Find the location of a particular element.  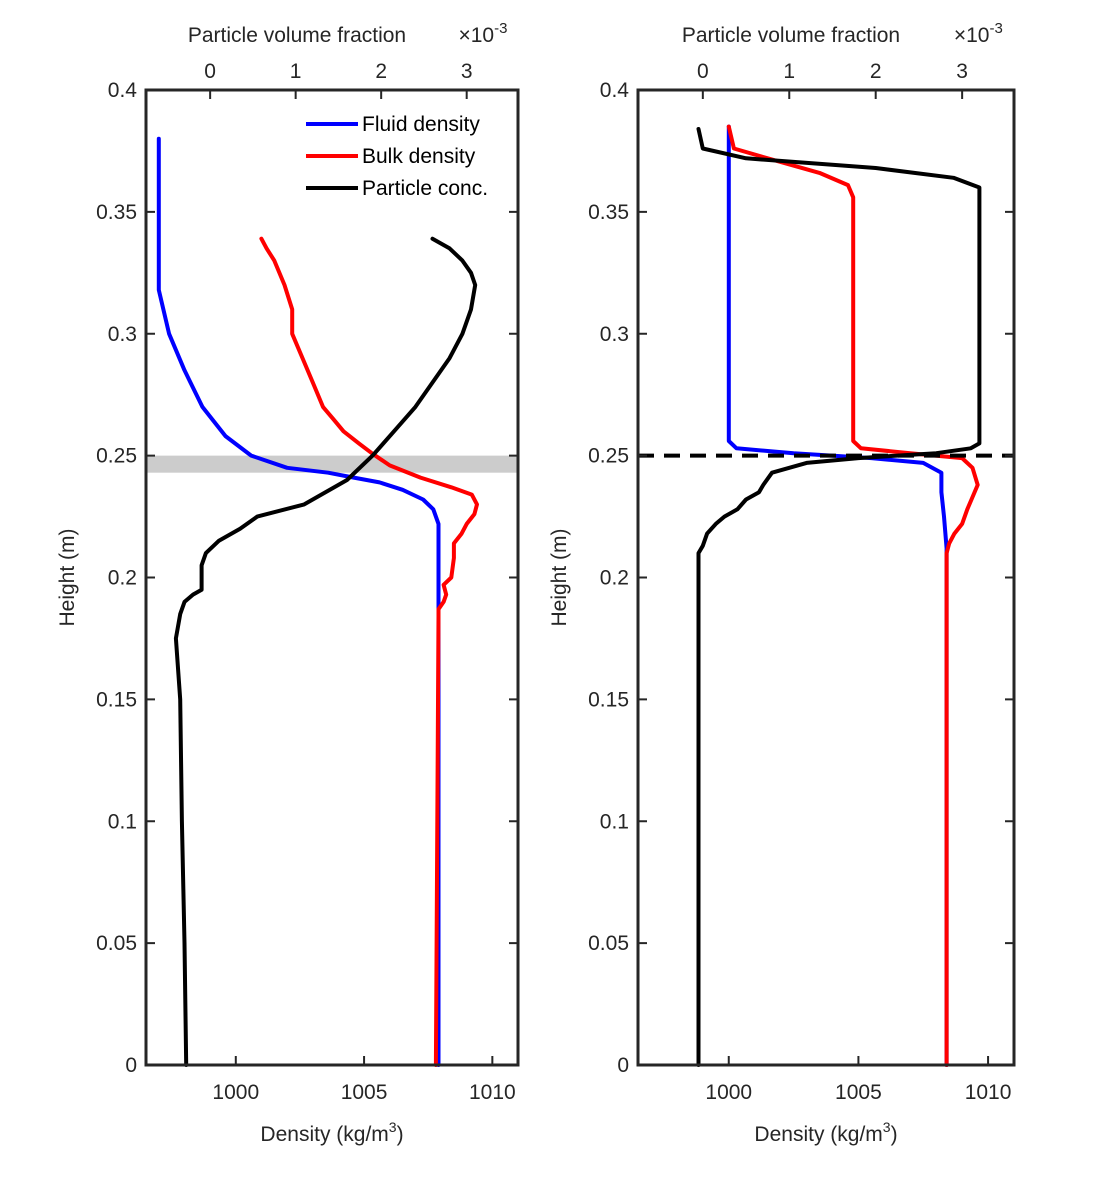

left-ylabel: Height (m) is located at coordinates (67, 577).